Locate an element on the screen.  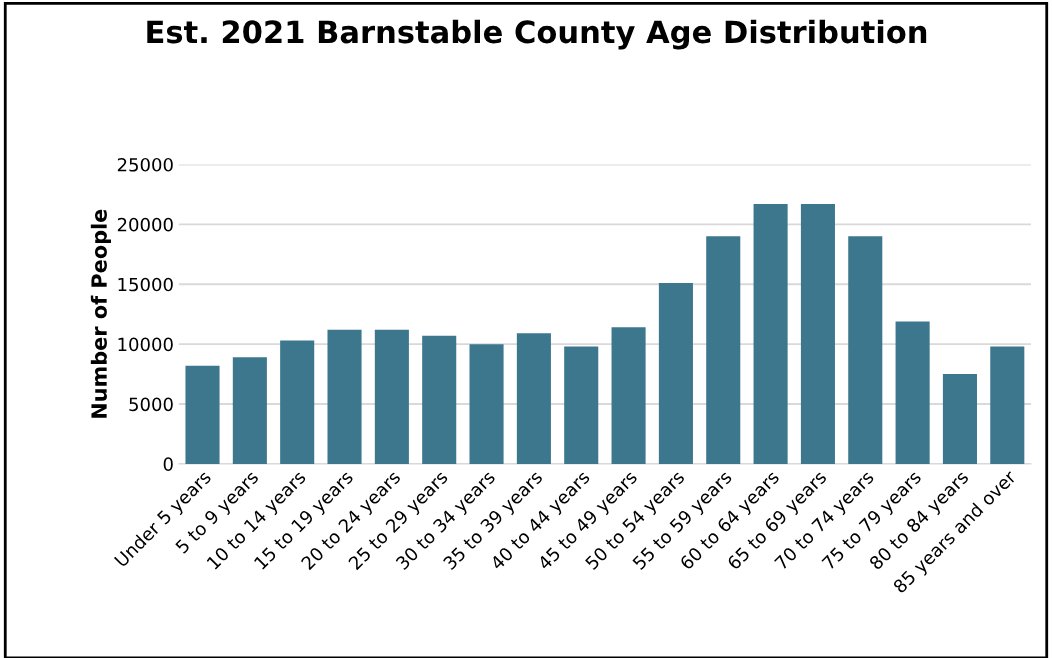
y-tick-label: 0 is located at coordinates (168, 464).